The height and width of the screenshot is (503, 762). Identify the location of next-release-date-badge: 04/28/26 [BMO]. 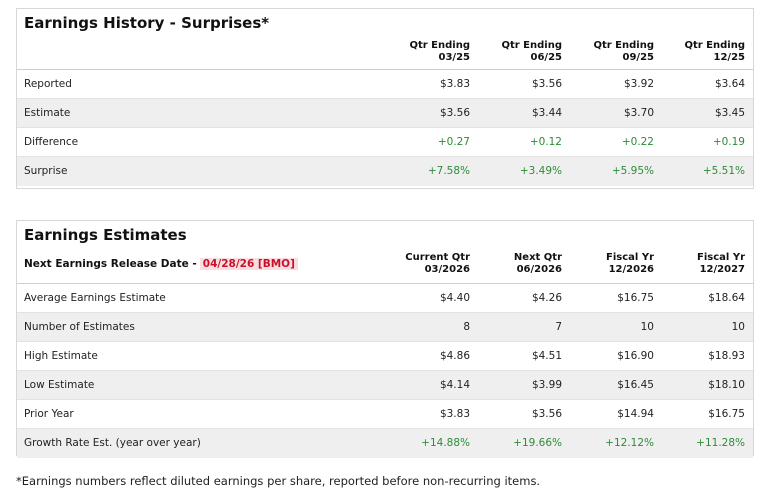
(248, 264).